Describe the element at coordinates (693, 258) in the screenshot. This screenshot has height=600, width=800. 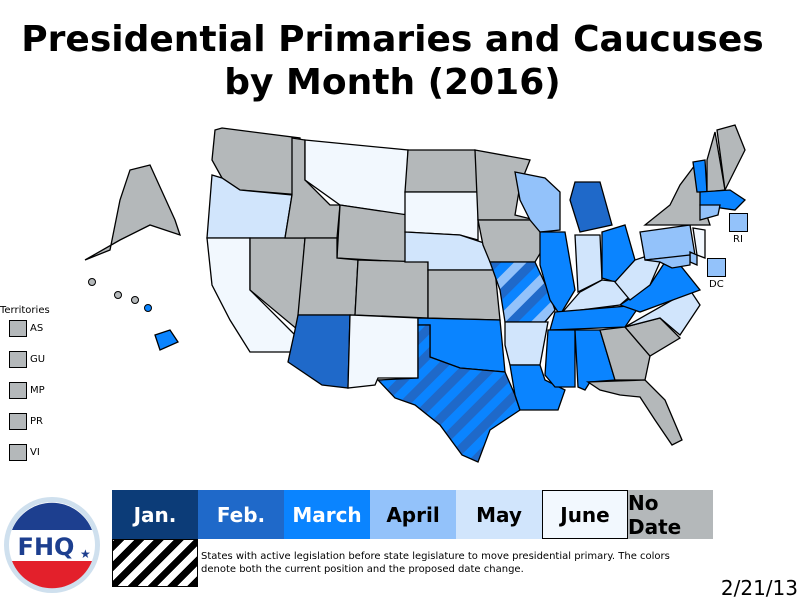
I see `state-DE` at that location.